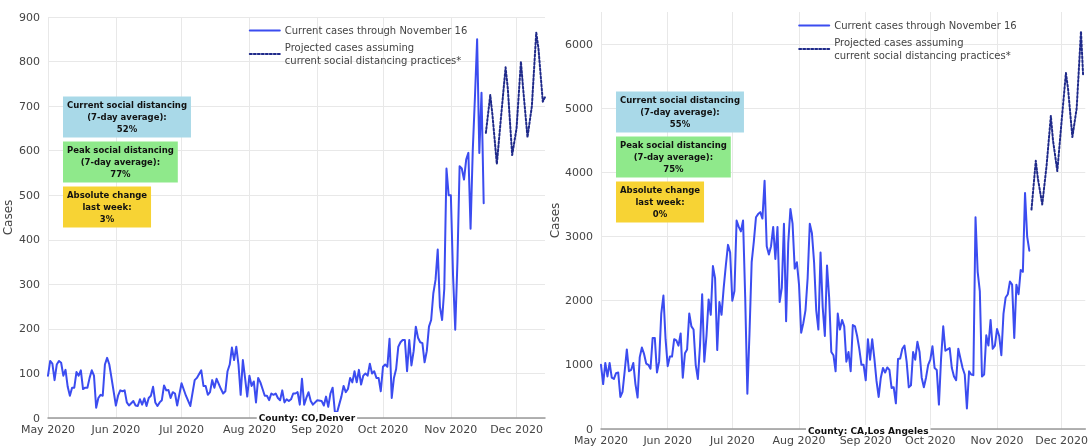 This screenshot has height=446, width=1091. Describe the element at coordinates (579, 108) in the screenshot. I see `y-tick-label: 5000` at that location.